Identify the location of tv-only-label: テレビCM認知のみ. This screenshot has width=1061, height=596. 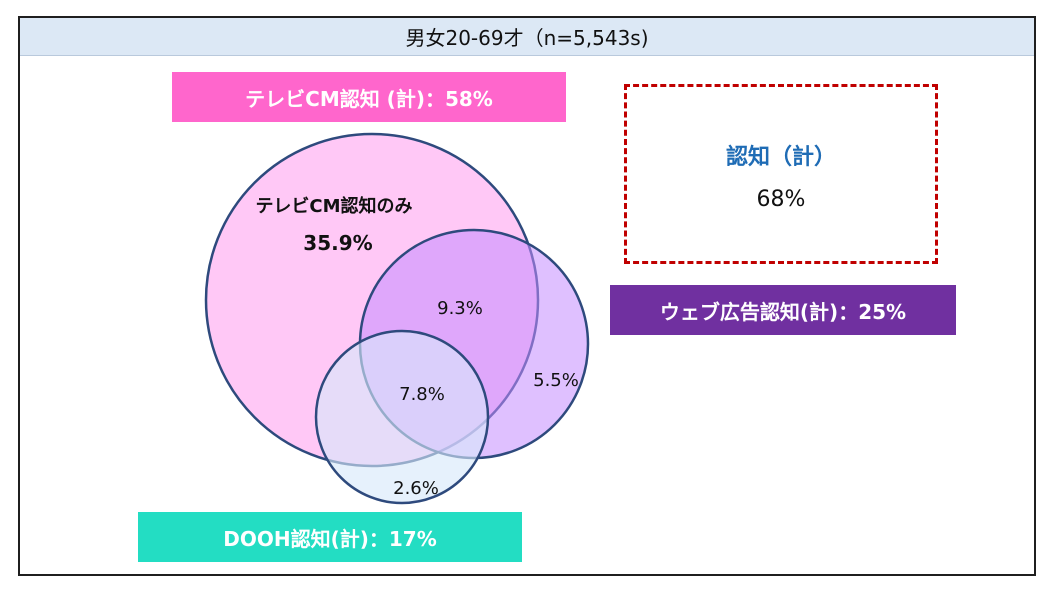
(333, 206).